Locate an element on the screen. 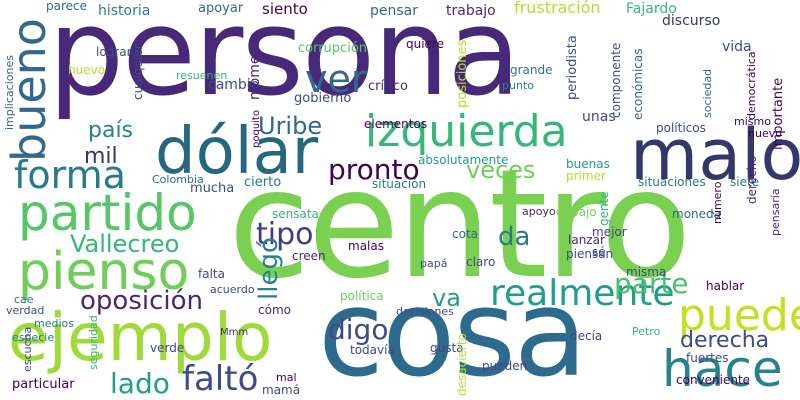 The width and height of the screenshot is (800, 400). word-resuenen: resuenen is located at coordinates (202, 75).